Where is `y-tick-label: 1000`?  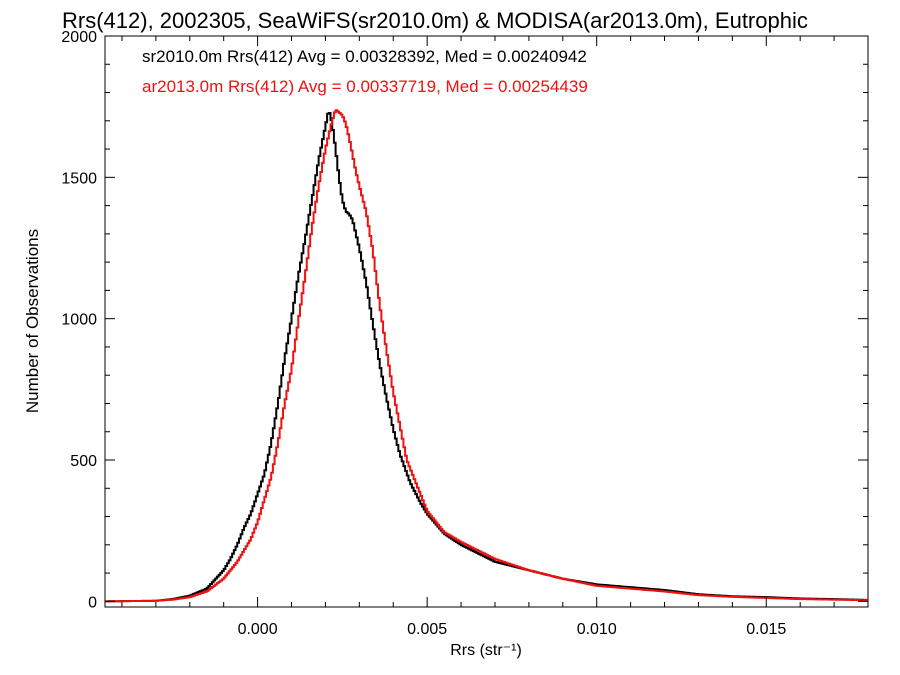
y-tick-label: 1000 is located at coordinates (79, 320).